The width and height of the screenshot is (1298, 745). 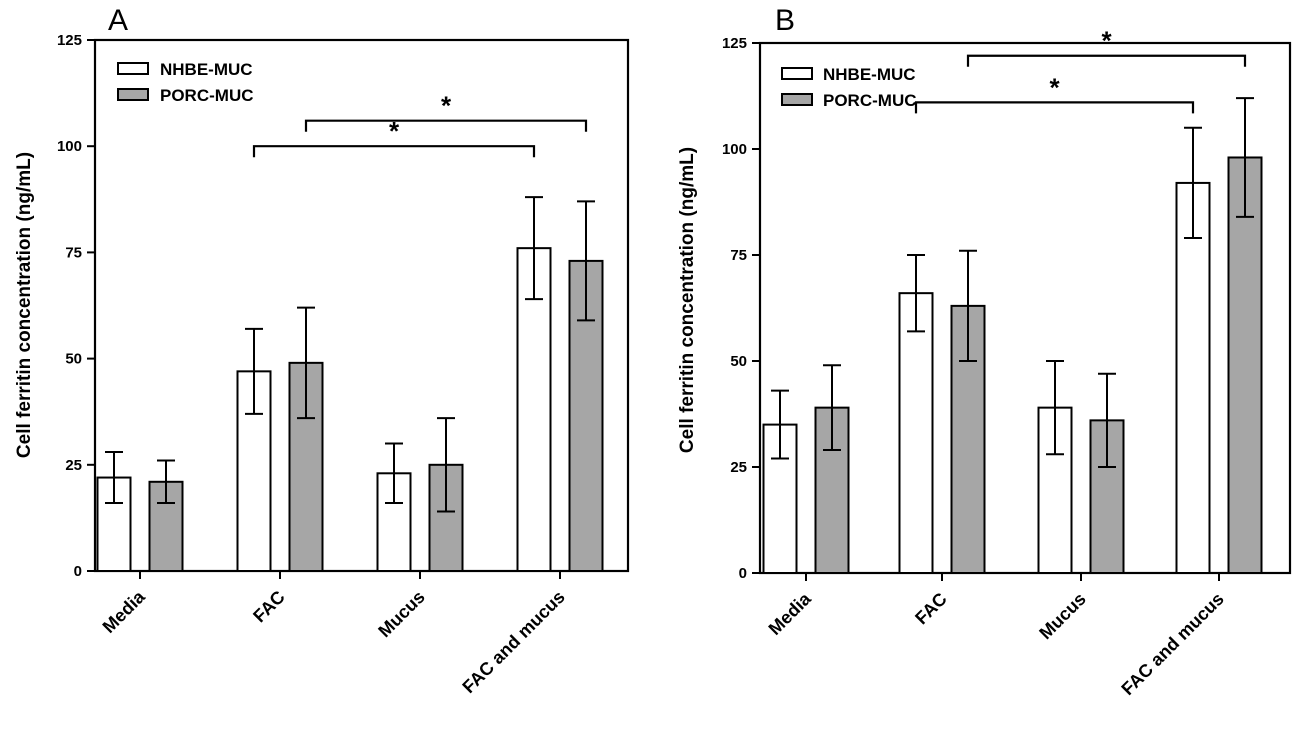 I want to click on panel-a-y-axis: 0 25 50 75 100 125, so click(x=76, y=306).